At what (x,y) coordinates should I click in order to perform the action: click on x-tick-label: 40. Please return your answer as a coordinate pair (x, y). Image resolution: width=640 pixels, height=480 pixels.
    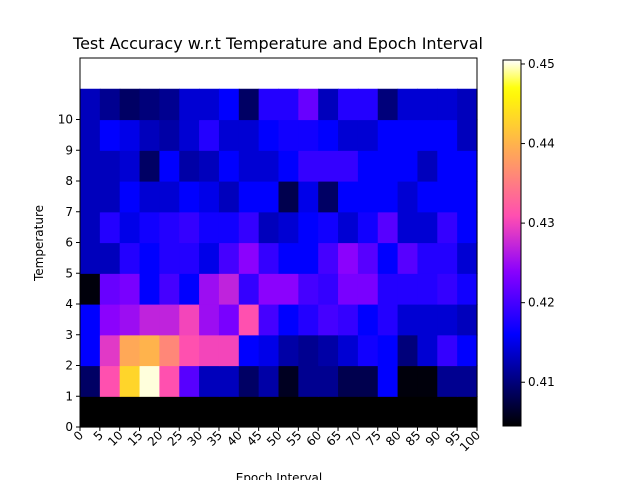
    Looking at the image, I should click on (234, 438).